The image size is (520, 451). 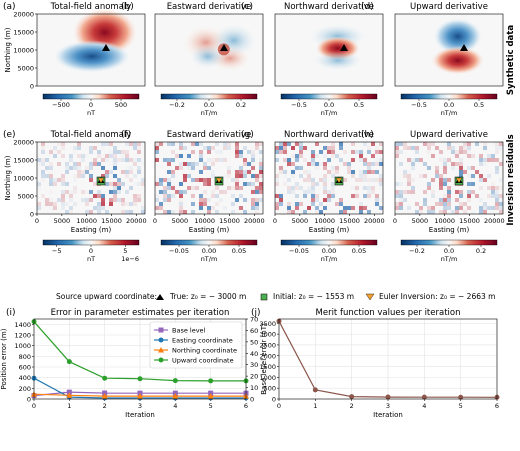 I want to click on xtick-label: 4, so click(x=424, y=406).